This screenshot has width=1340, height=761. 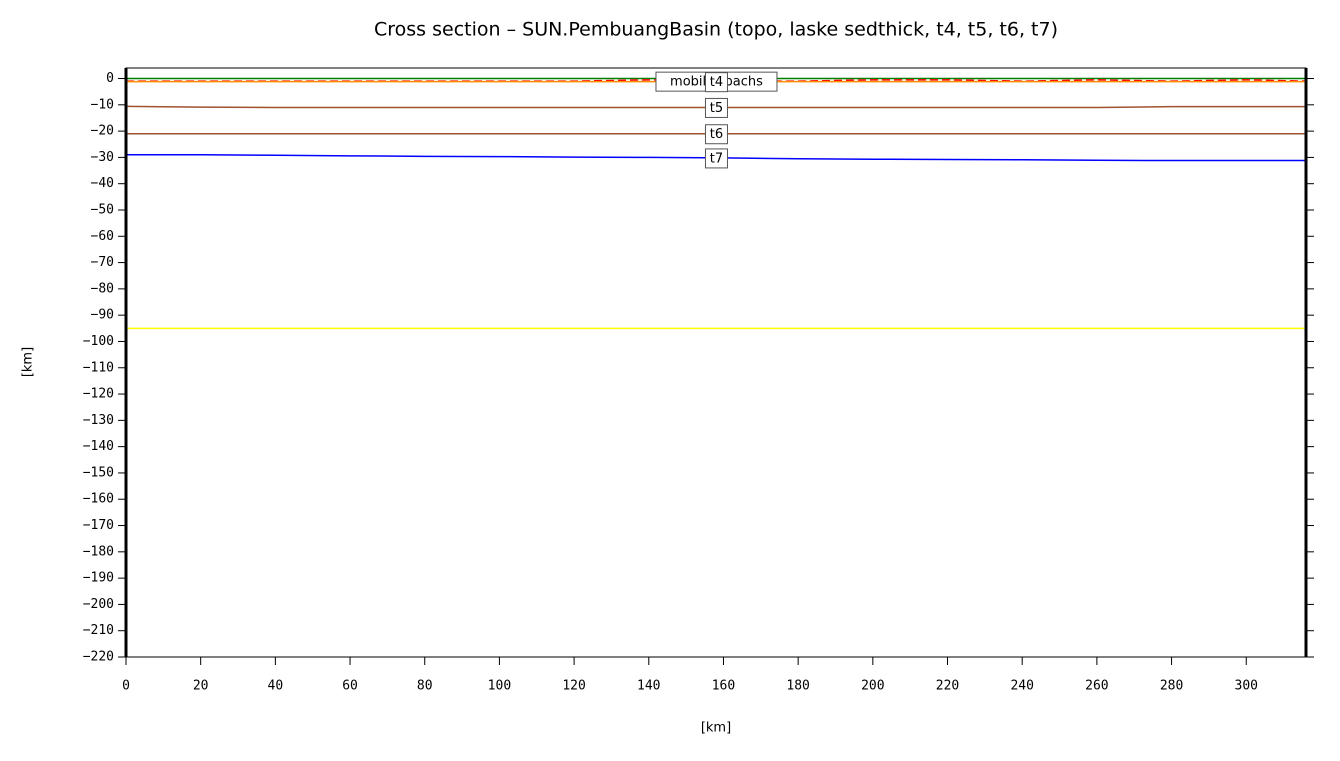 I want to click on y-tick-label: −210, so click(x=98, y=630).